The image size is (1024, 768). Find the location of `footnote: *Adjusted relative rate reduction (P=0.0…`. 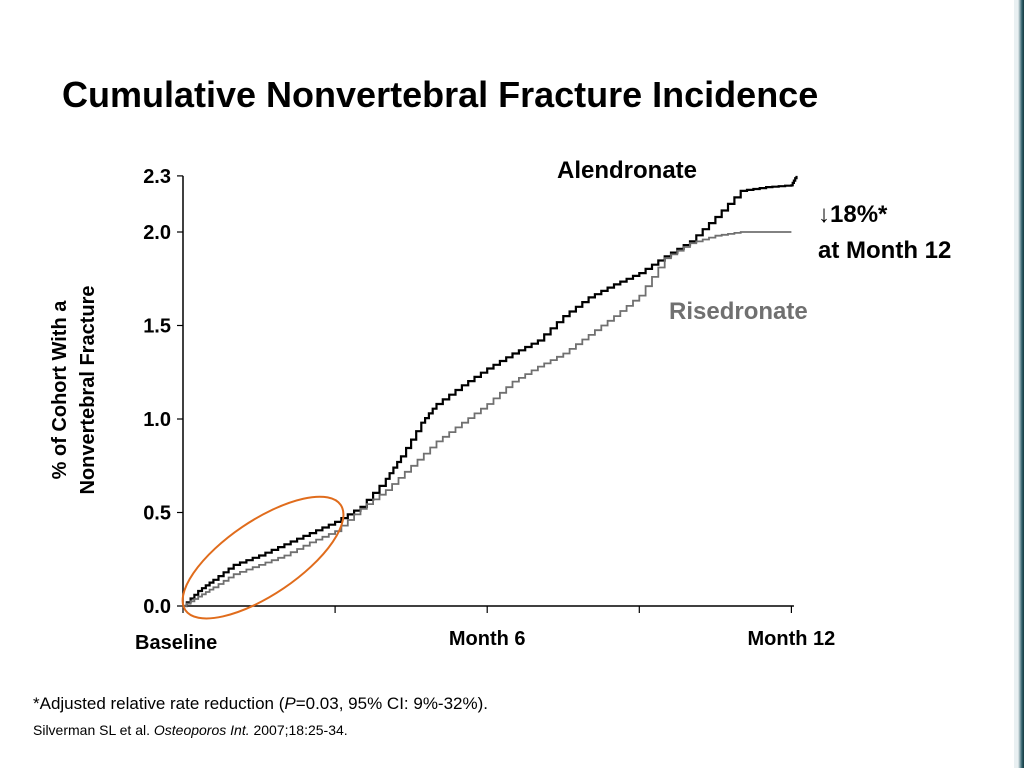

footnote: *Adjusted relative rate reduction (P=0.0… is located at coordinates (260, 704).